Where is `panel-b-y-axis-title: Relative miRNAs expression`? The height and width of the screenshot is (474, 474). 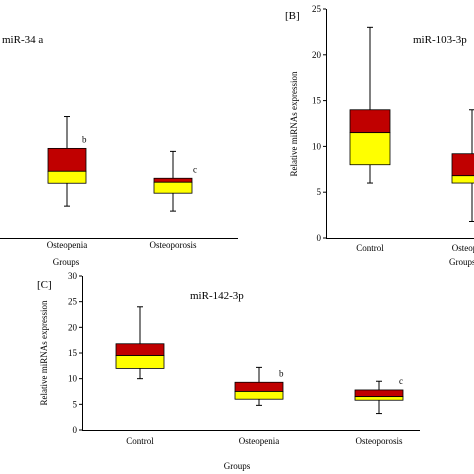 panel-b-y-axis-title: Relative miRNAs expression is located at coordinates (294, 123).